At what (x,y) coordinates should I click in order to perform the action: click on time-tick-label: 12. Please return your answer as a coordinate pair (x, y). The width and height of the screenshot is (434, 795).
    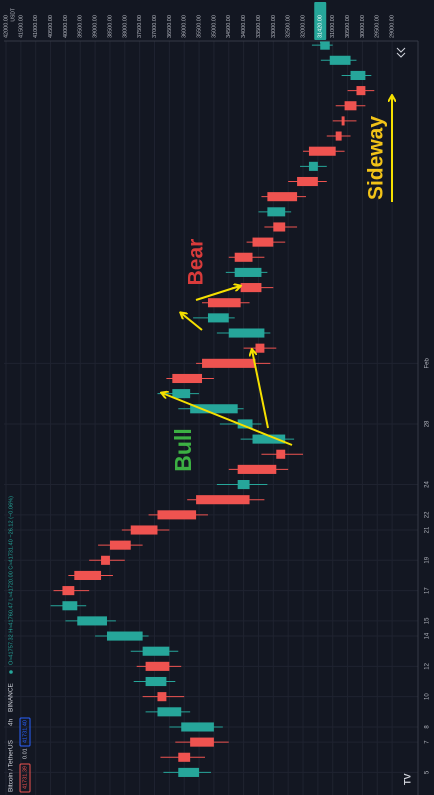
    Looking at the image, I should click on (428, 665).